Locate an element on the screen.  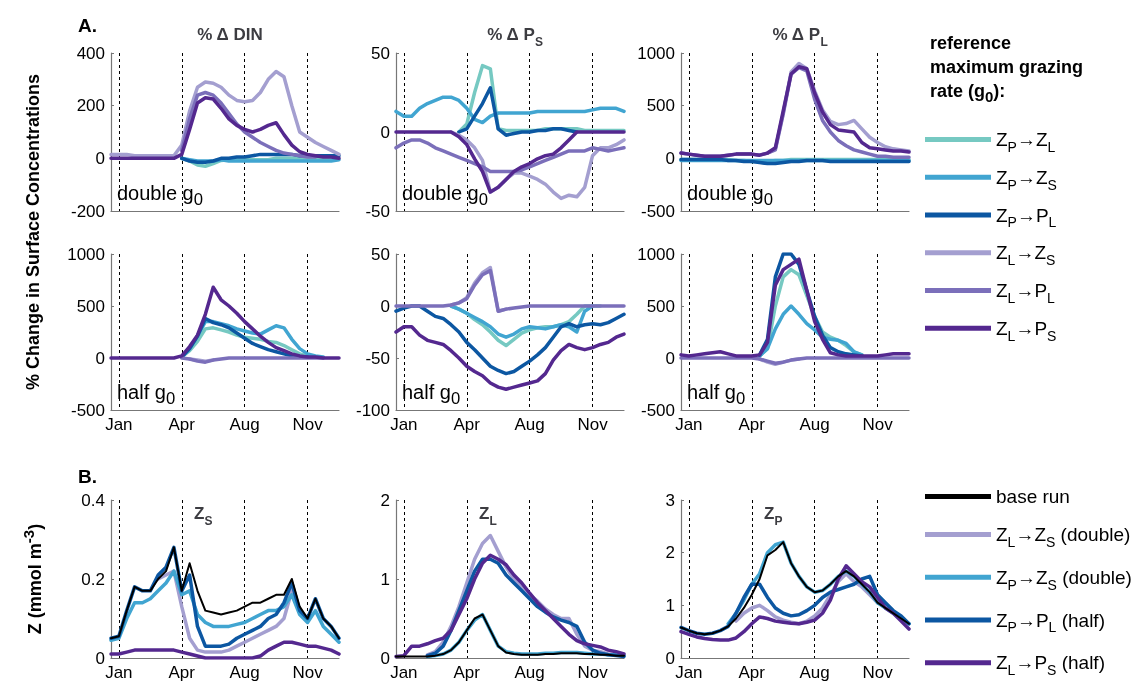
chart-title: % Δ DIN is located at coordinates (230, 35).